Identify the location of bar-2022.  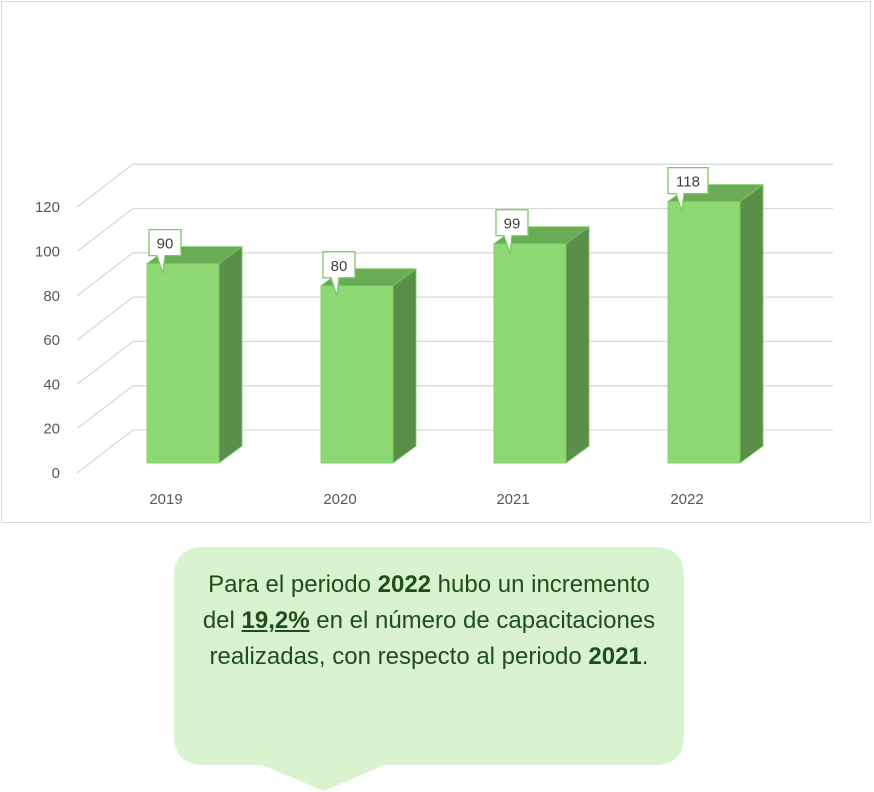
(704, 332).